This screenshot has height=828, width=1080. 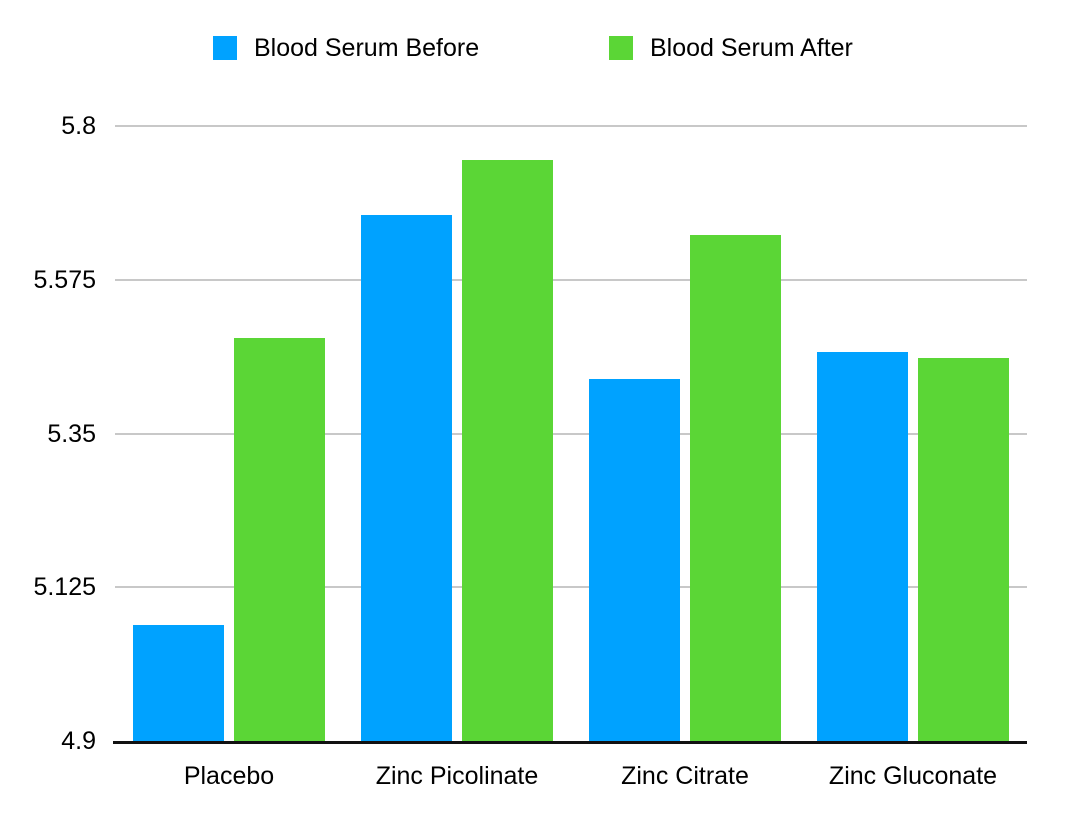 What do you see at coordinates (71, 433) in the screenshot?
I see `ytick-label: 5.35` at bounding box center [71, 433].